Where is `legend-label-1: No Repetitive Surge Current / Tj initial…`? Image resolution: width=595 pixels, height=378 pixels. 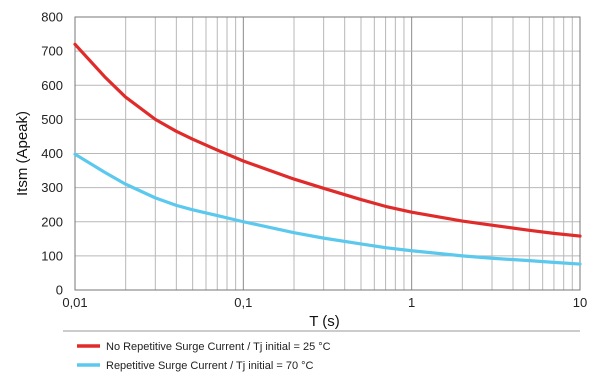 legend-label-1: No Repetitive Surge Current / Tj initial… is located at coordinates (218, 347).